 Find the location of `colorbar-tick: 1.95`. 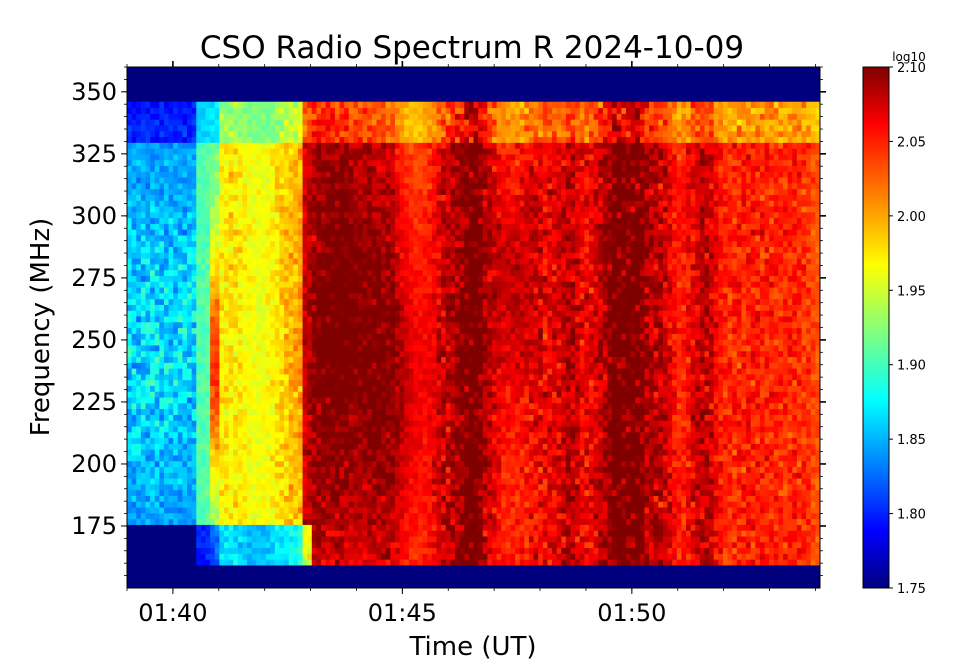

colorbar-tick: 1.95 is located at coordinates (907, 291).